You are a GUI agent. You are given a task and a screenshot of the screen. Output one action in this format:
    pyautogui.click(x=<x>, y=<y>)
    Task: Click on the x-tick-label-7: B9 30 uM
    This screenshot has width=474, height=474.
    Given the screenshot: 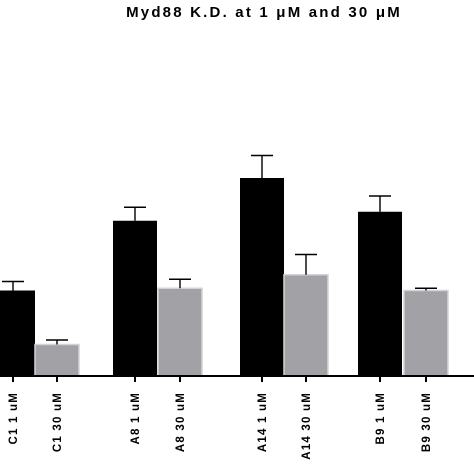 What is the action you would take?
    pyautogui.click(x=427, y=422)
    